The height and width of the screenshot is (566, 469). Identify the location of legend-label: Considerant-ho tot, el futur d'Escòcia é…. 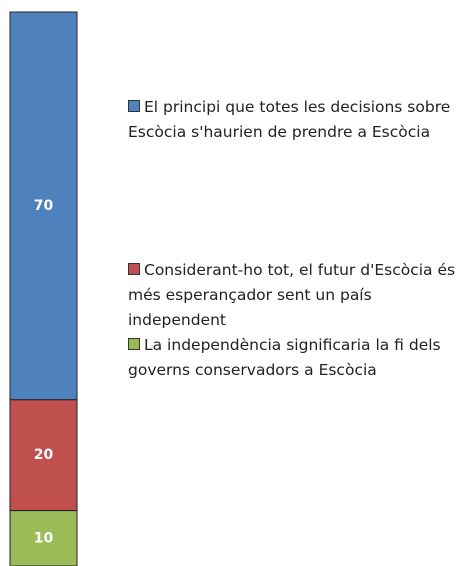
(292, 295).